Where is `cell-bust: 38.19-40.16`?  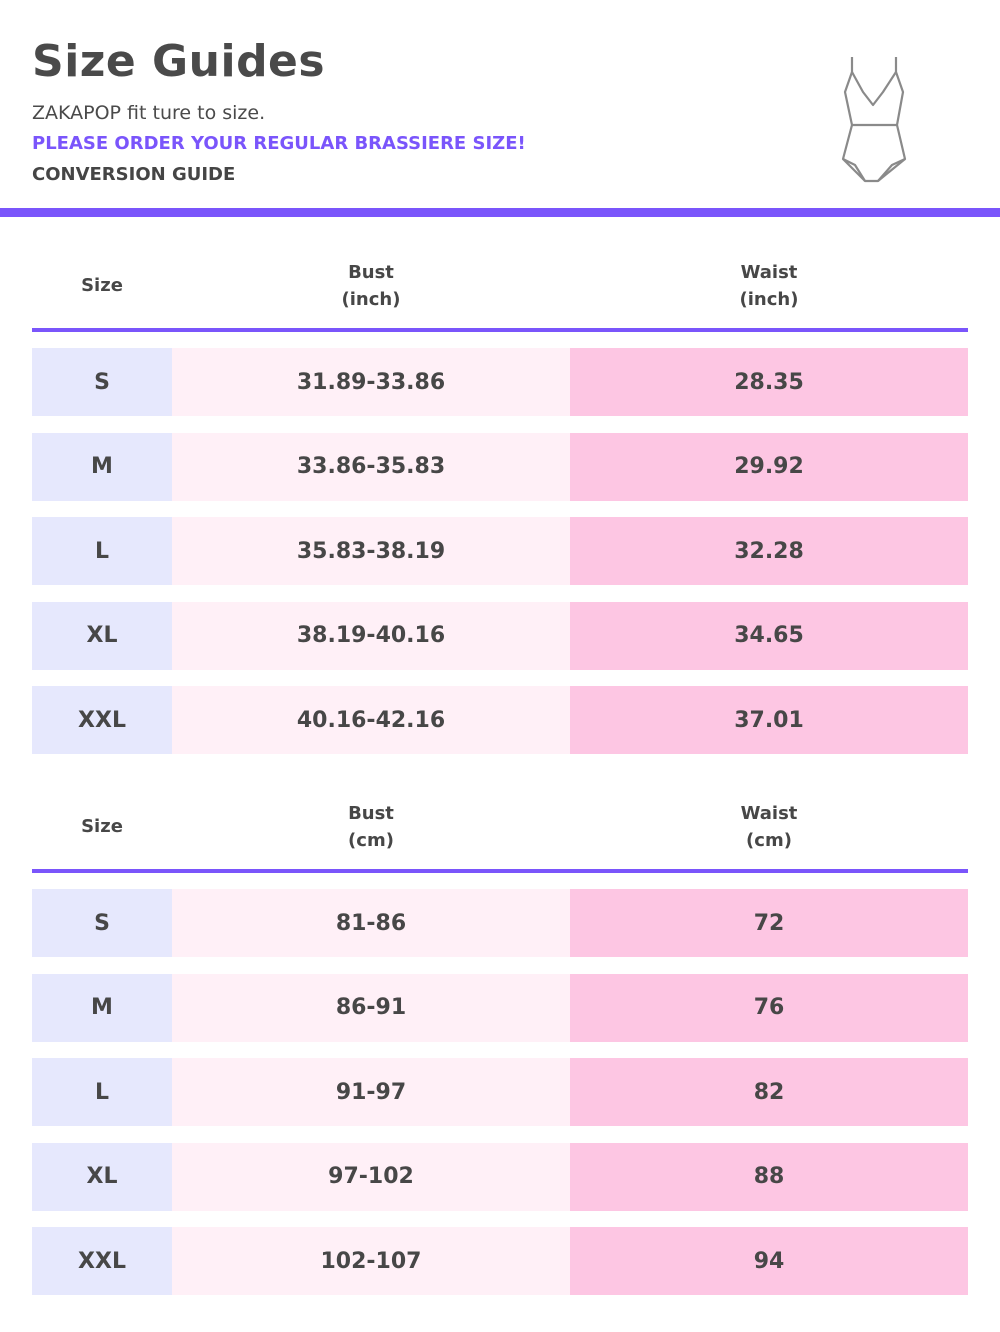 cell-bust: 38.19-40.16 is located at coordinates (371, 635).